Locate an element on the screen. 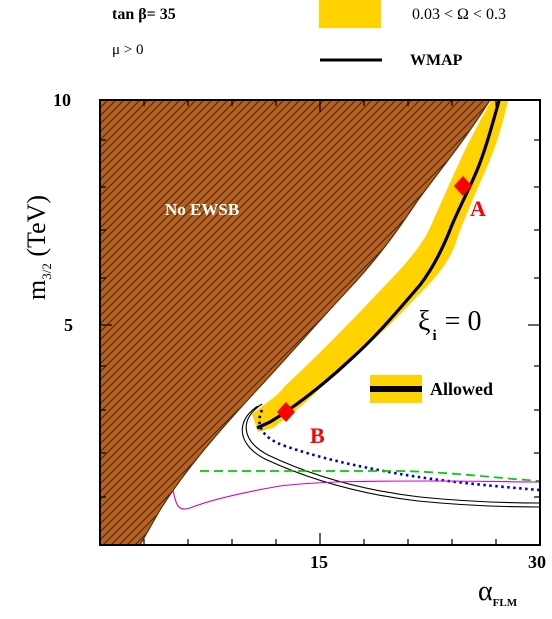 The height and width of the screenshot is (619, 552). point-a-marker is located at coordinates (463, 186).